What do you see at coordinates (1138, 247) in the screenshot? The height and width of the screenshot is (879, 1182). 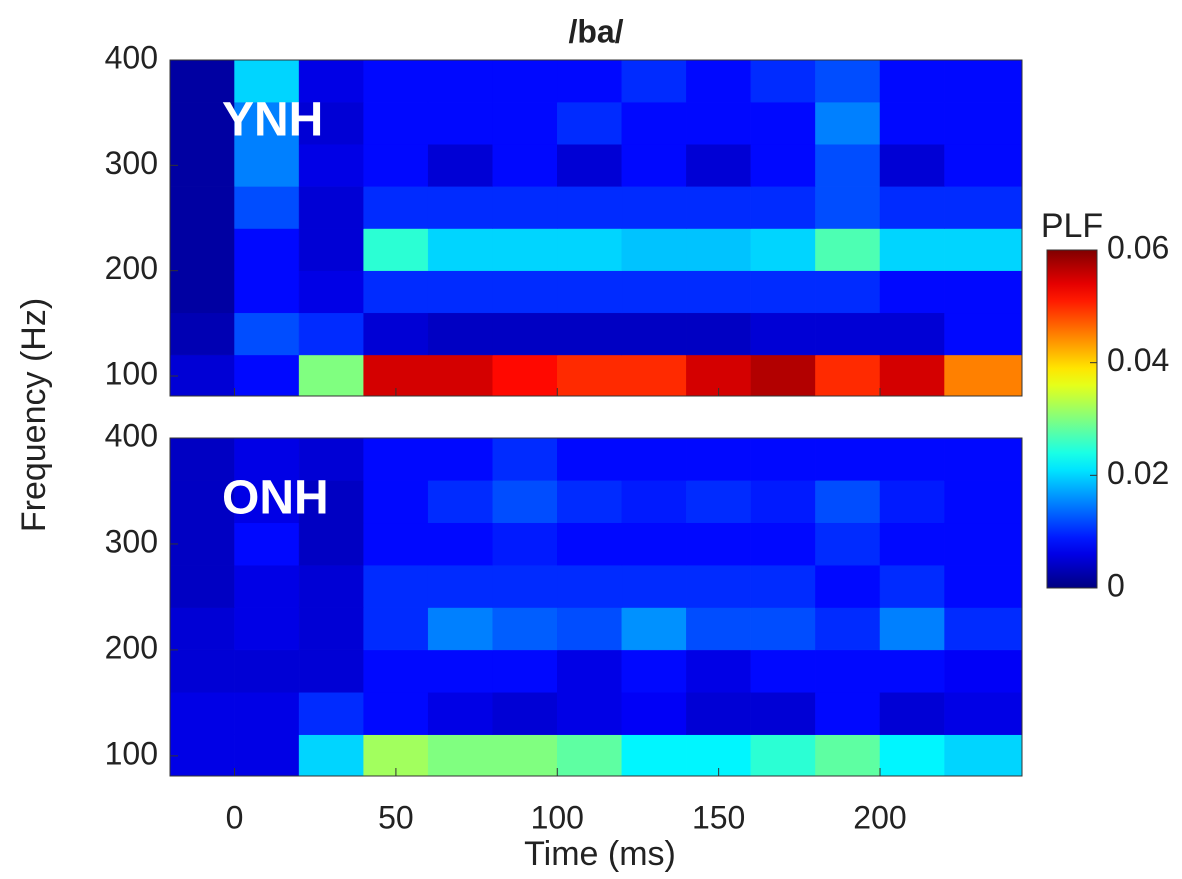 I see `colorbar-tick-label: 0.06` at bounding box center [1138, 247].